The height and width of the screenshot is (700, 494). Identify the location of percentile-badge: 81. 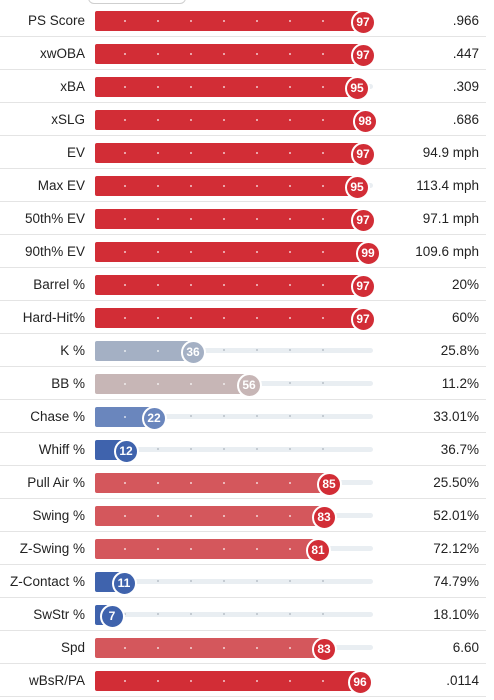
(318, 550).